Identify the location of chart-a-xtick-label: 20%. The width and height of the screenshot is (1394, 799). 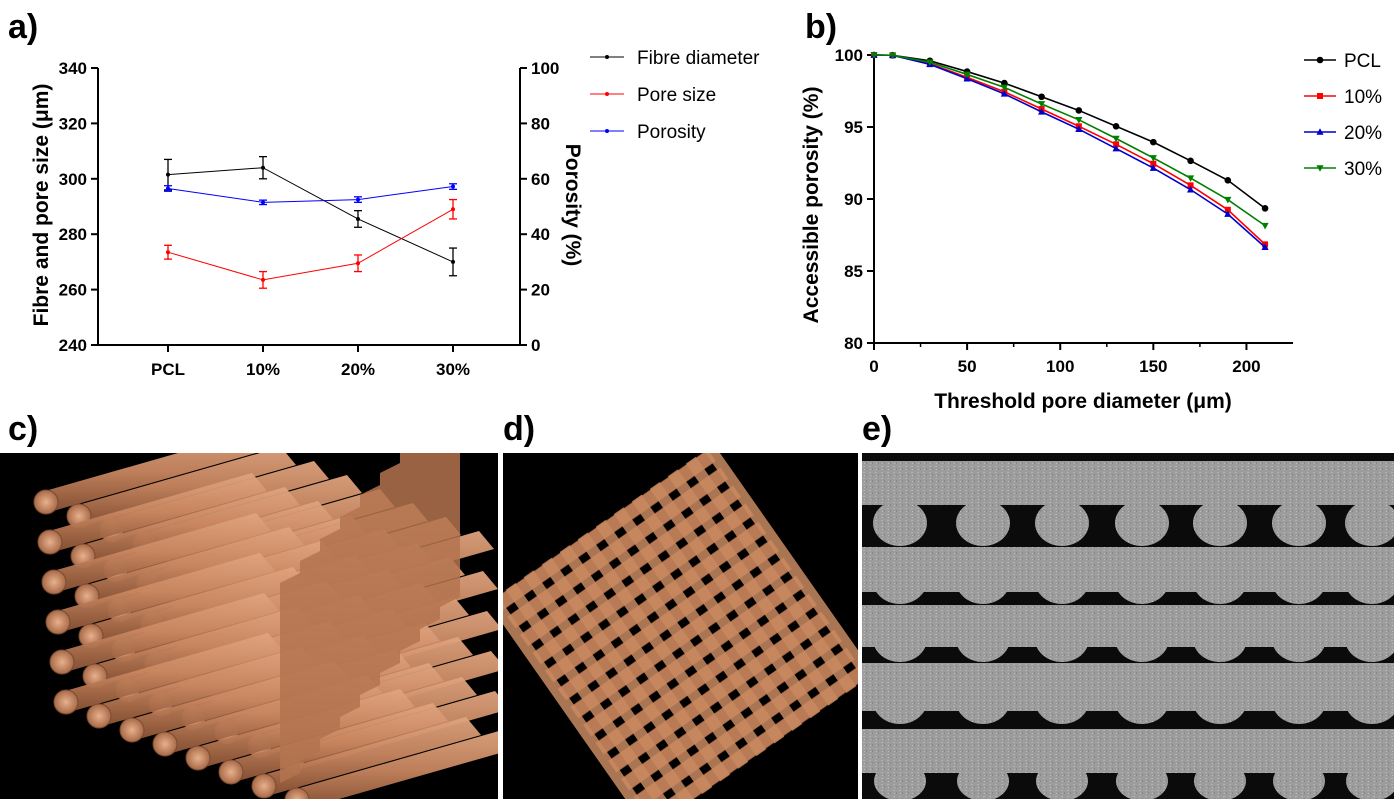
(358, 369).